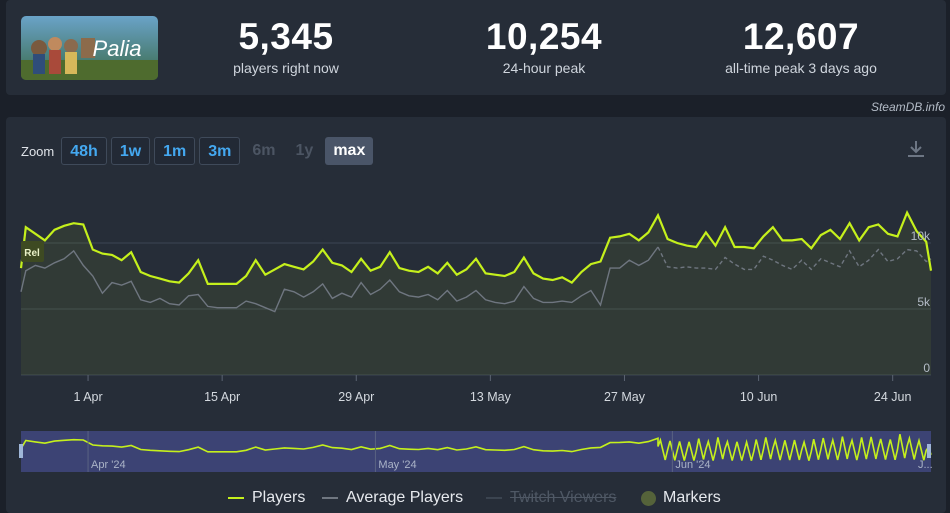 The height and width of the screenshot is (513, 950). I want to click on x-tick-label: 29 Apr, so click(356, 397).